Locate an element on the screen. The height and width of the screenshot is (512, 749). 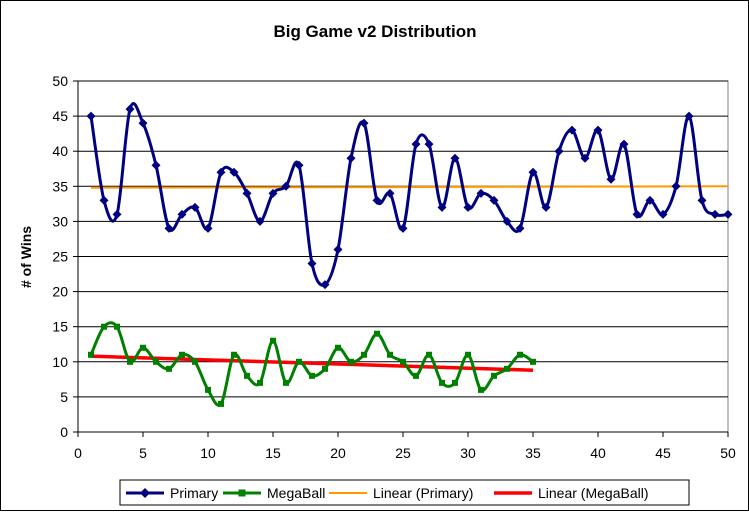
chart-title: Big Game v2 Distribution is located at coordinates (374, 31).